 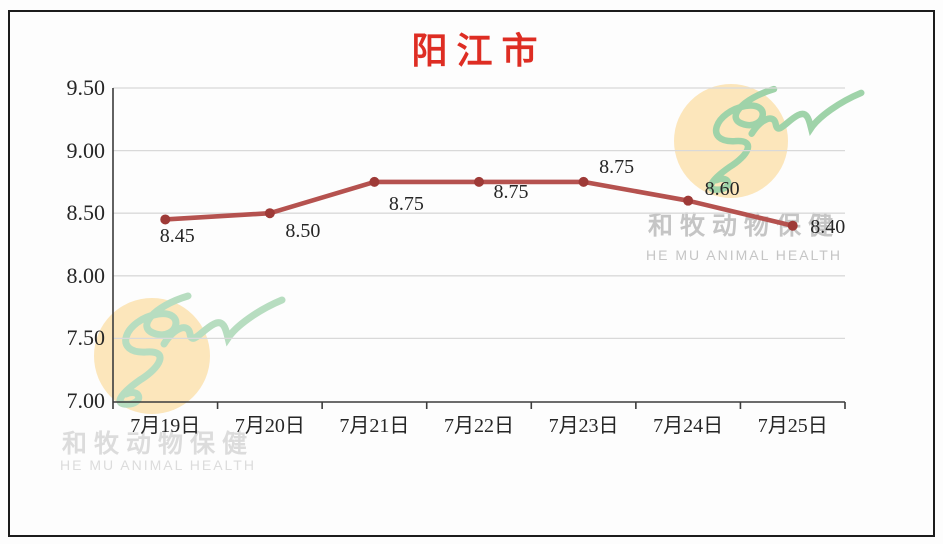 I want to click on point-value-label: 8.60, so click(x=722, y=188).